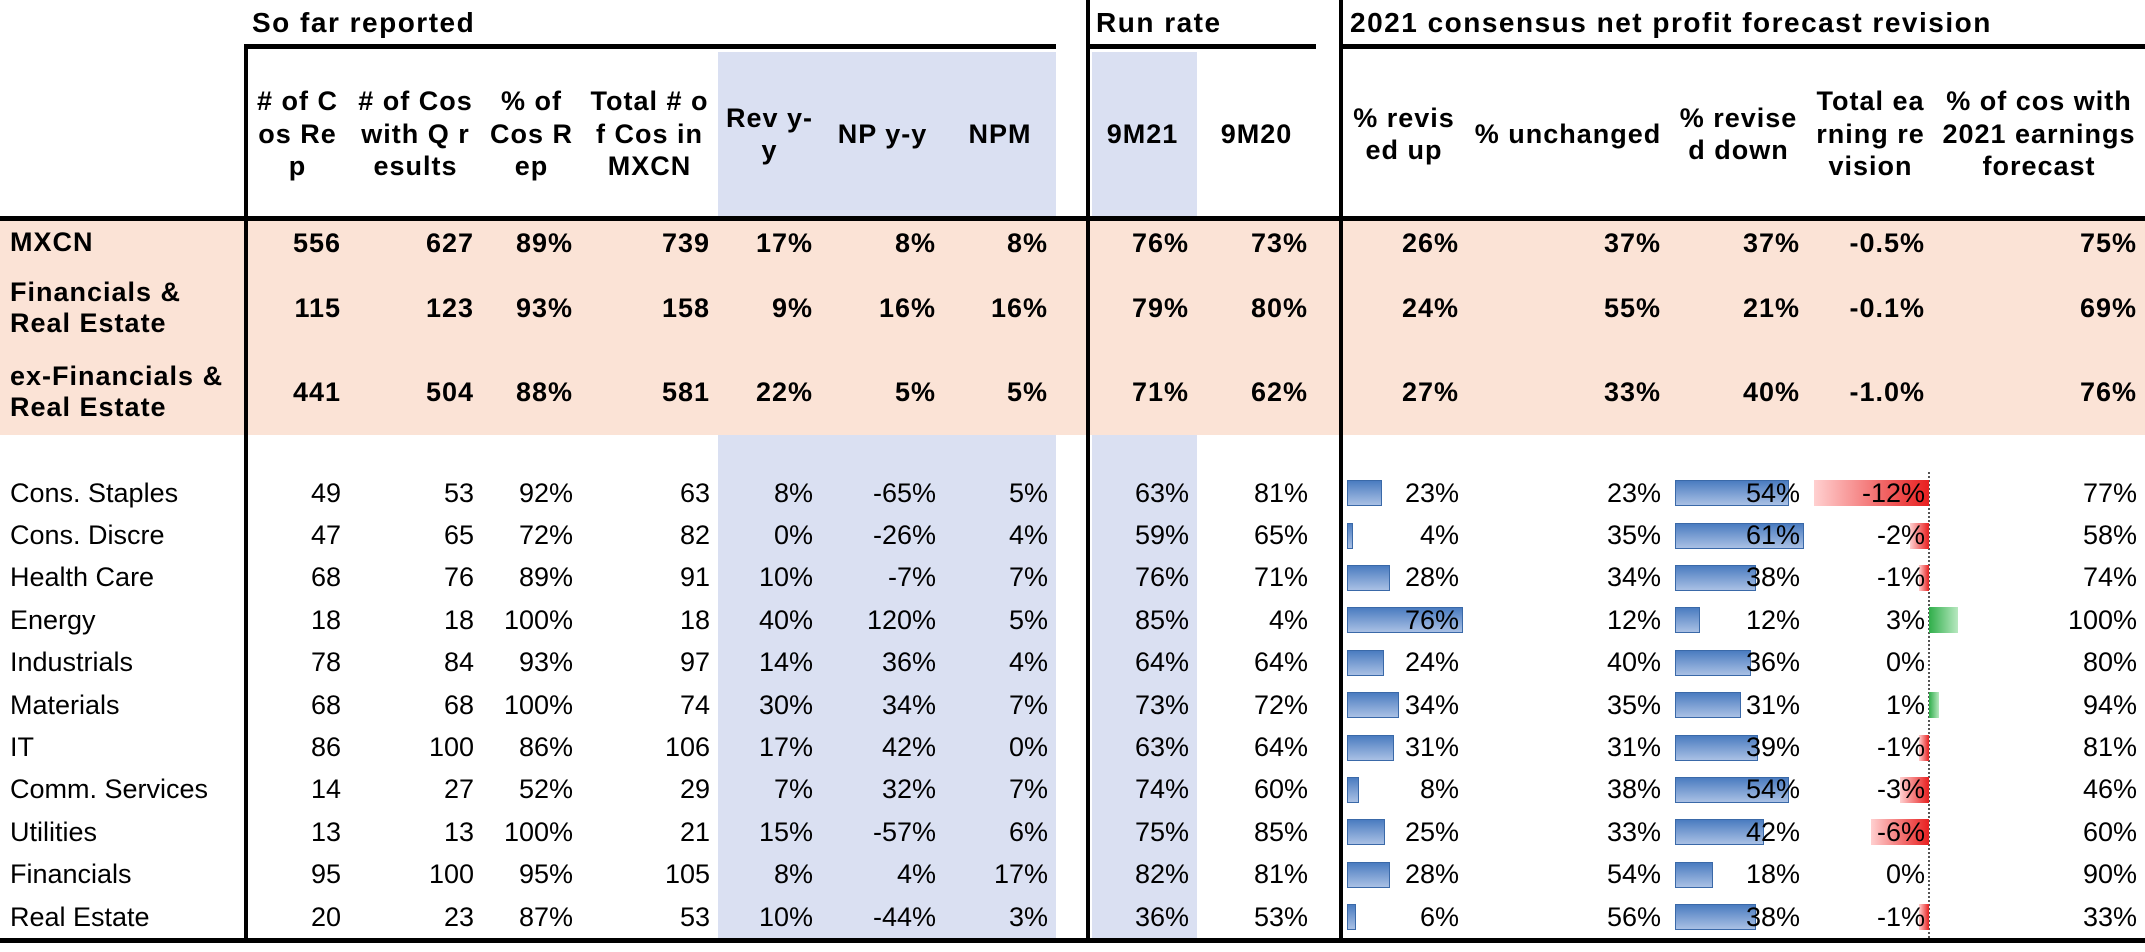 The height and width of the screenshot is (952, 2145). What do you see at coordinates (1161, 492) in the screenshot?
I see `cell-value: 63%` at bounding box center [1161, 492].